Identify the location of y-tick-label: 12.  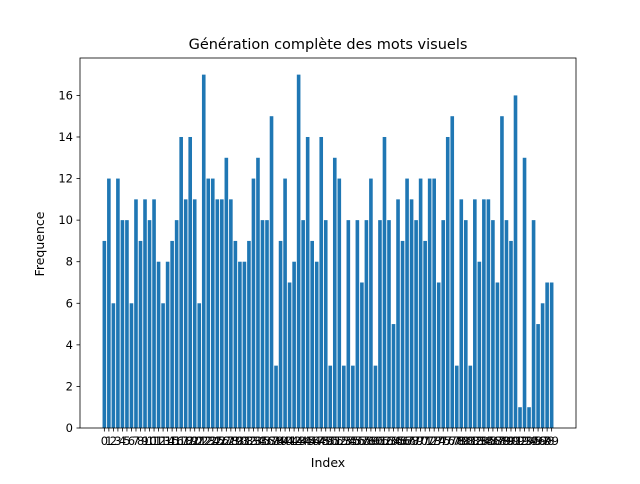
(65, 179).